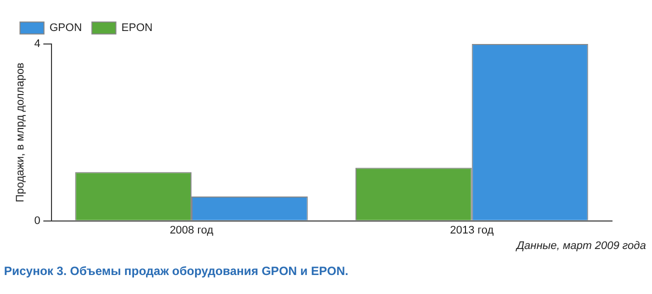 The width and height of the screenshot is (652, 294). Describe the element at coordinates (20, 132) in the screenshot. I see `y-axis-title: Продажи, в млрд долларов` at that location.